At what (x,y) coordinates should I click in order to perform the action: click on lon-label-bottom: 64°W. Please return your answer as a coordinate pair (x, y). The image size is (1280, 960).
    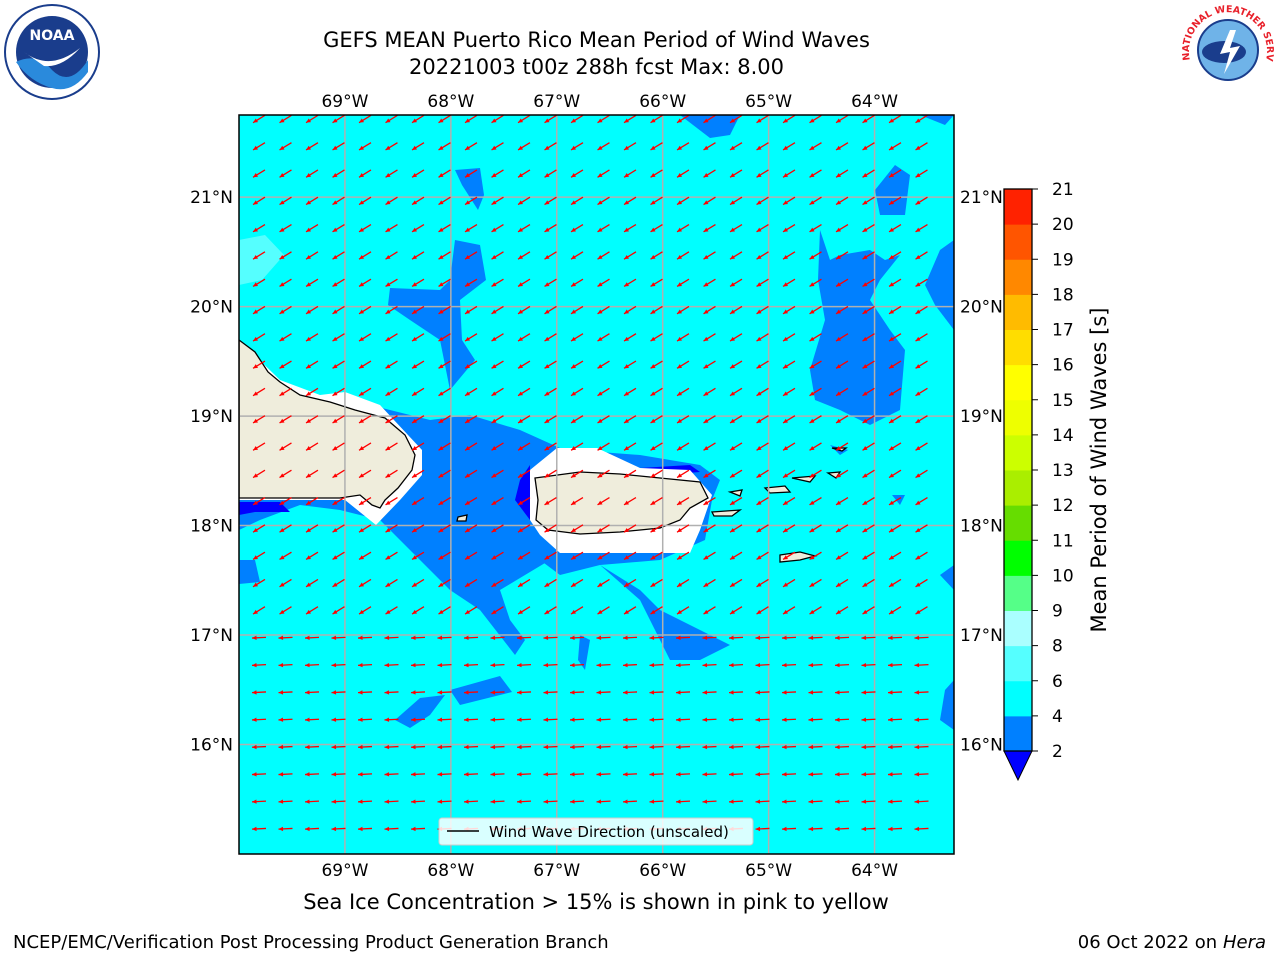
    Looking at the image, I should click on (874, 871).